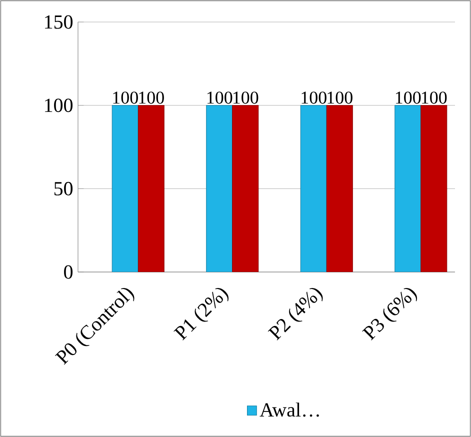 The height and width of the screenshot is (437, 471). What do you see at coordinates (59, 22) in the screenshot?
I see `y-tick-label: 150` at bounding box center [59, 22].